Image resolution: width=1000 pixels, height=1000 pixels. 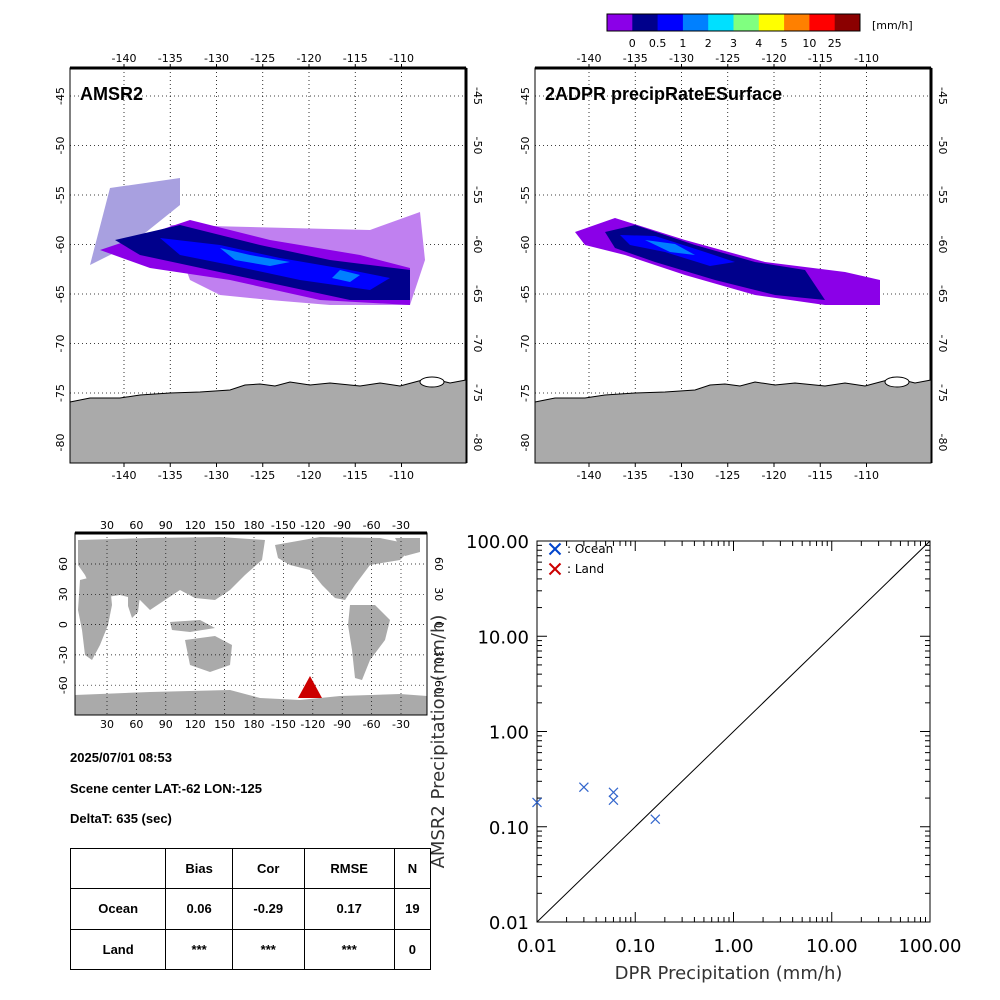 I want to click on map-lon-label-bottom: -110, so click(x=401, y=475).